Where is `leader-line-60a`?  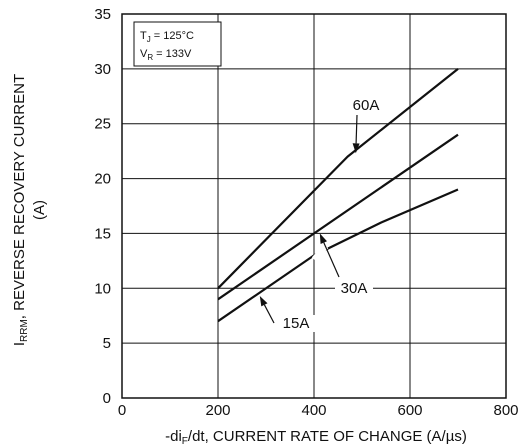
leader-line-60a is located at coordinates (356, 129).